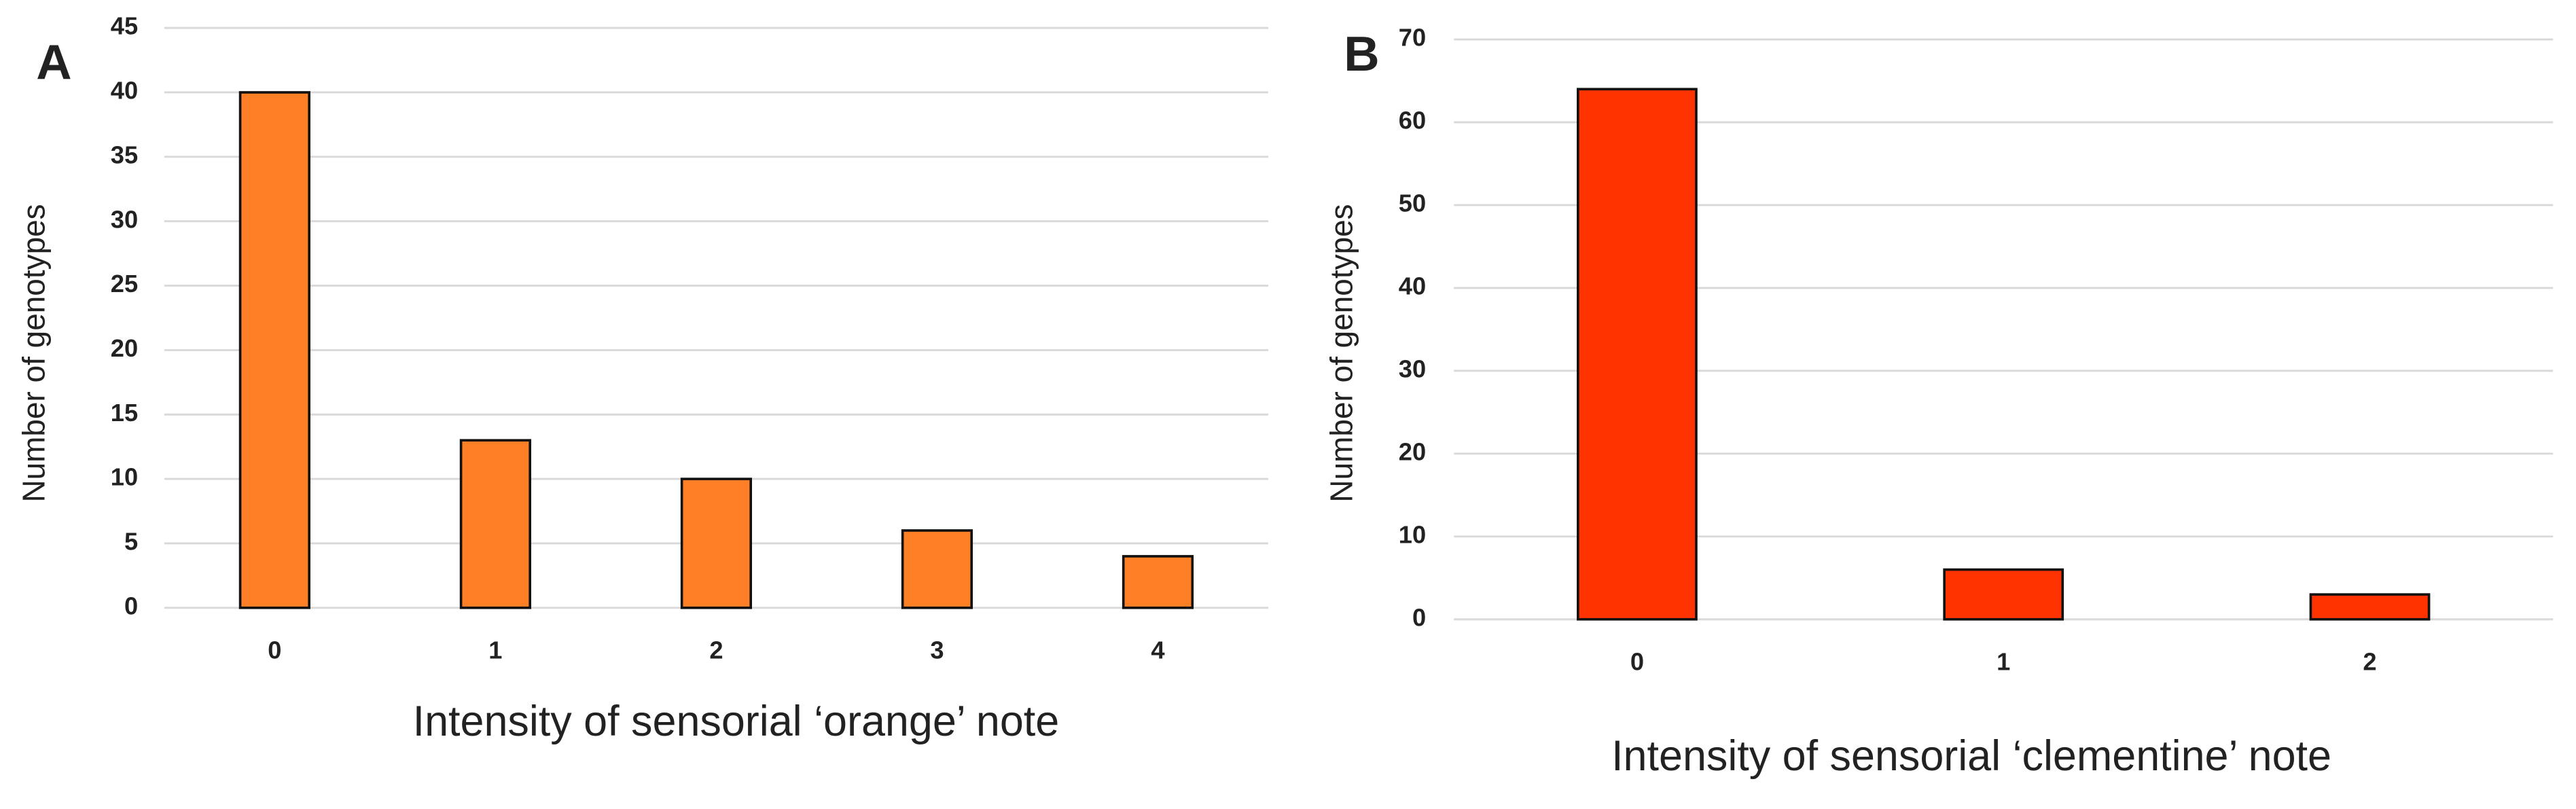 The image size is (2576, 809). What do you see at coordinates (125, 413) in the screenshot?
I see `y-tick-label: 15` at bounding box center [125, 413].